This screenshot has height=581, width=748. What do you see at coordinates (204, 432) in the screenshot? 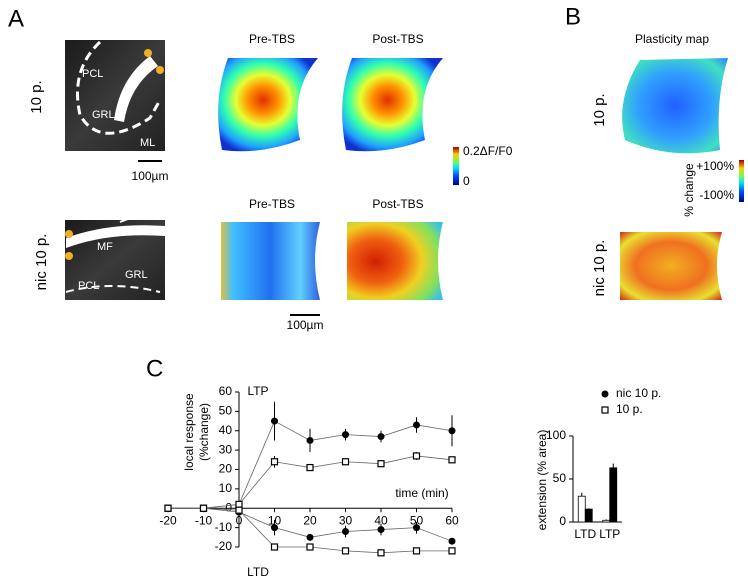
I see `axis-label: (%change)` at bounding box center [204, 432].